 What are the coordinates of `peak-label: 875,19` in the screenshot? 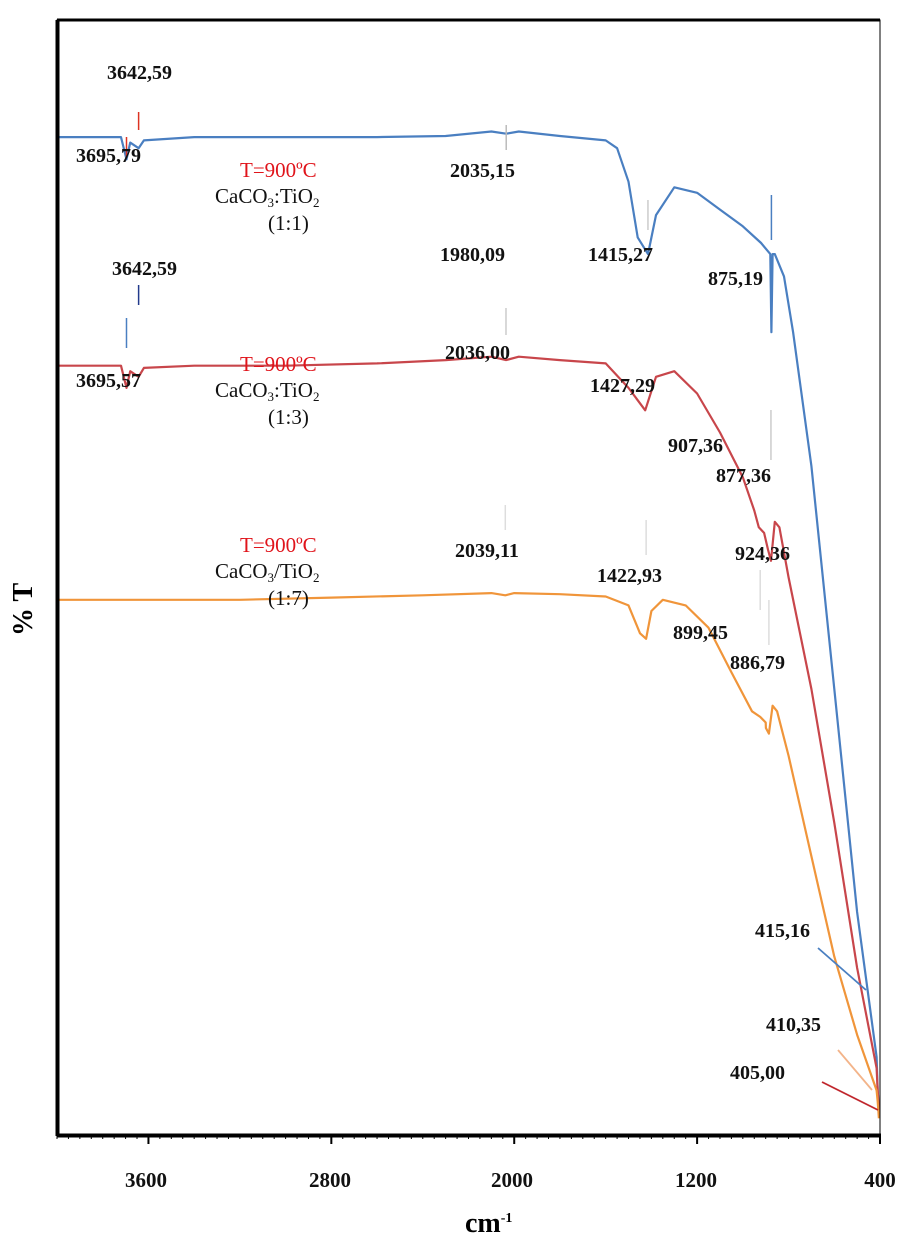 It's located at (735, 279).